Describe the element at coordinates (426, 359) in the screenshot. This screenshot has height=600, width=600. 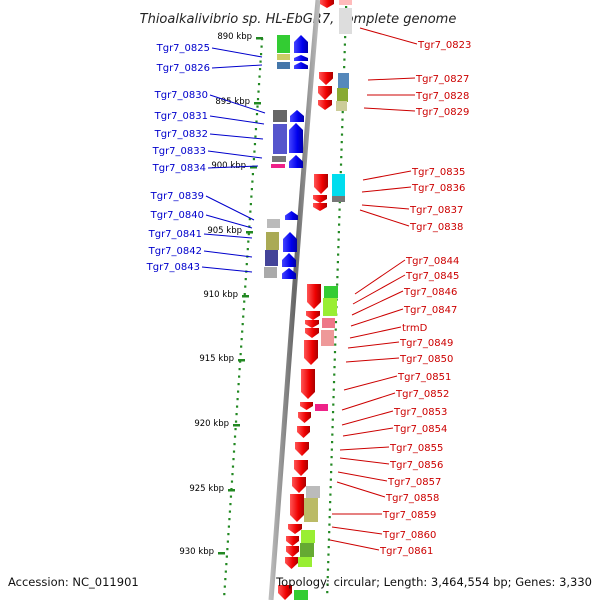
I see `gene-label-Tgr7_0850: Tgr7_0850` at that location.